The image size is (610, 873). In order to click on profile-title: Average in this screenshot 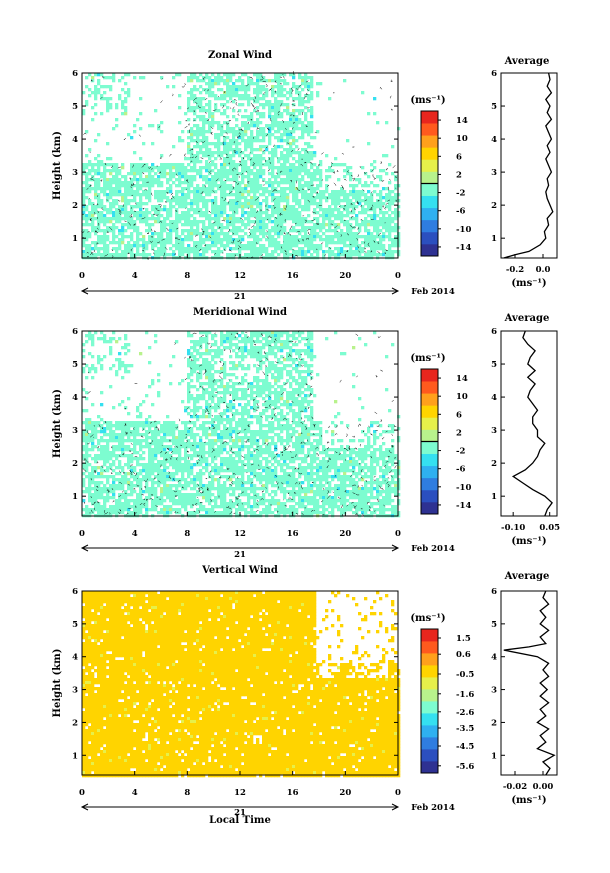, I will do `click(527, 61)`.